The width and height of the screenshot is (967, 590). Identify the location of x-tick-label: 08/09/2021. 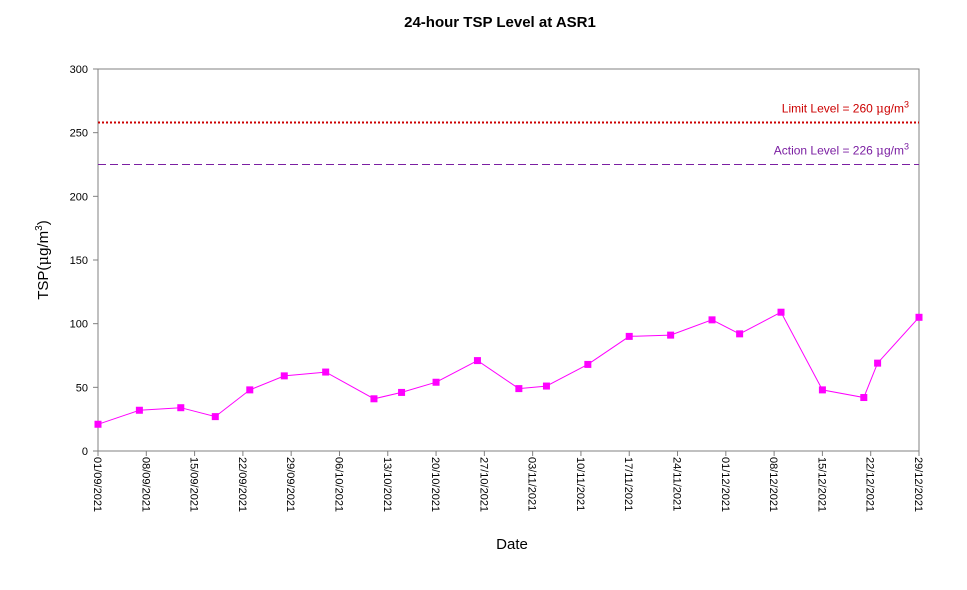
(145, 484).